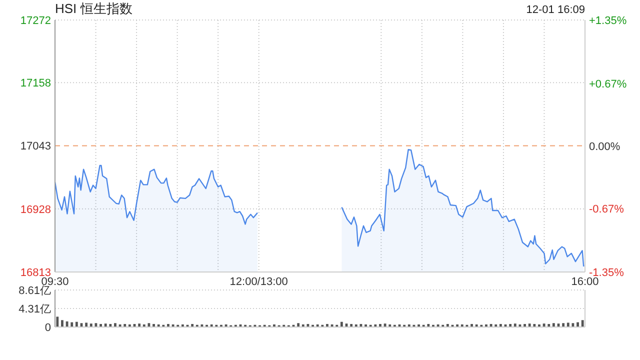 The width and height of the screenshot is (640, 360). Describe the element at coordinates (35, 21) in the screenshot. I see `y-tick-label: 17272` at that location.